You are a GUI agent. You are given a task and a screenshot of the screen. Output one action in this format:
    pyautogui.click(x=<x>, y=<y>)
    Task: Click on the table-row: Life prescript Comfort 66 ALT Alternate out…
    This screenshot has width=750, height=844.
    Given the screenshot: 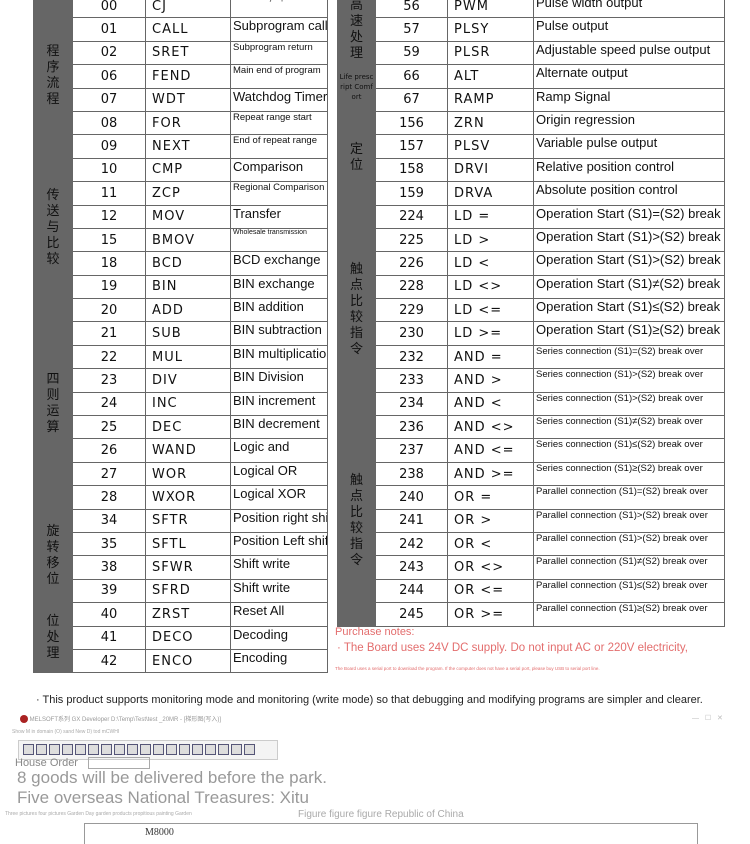 What is the action you would take?
    pyautogui.click(x=531, y=88)
    